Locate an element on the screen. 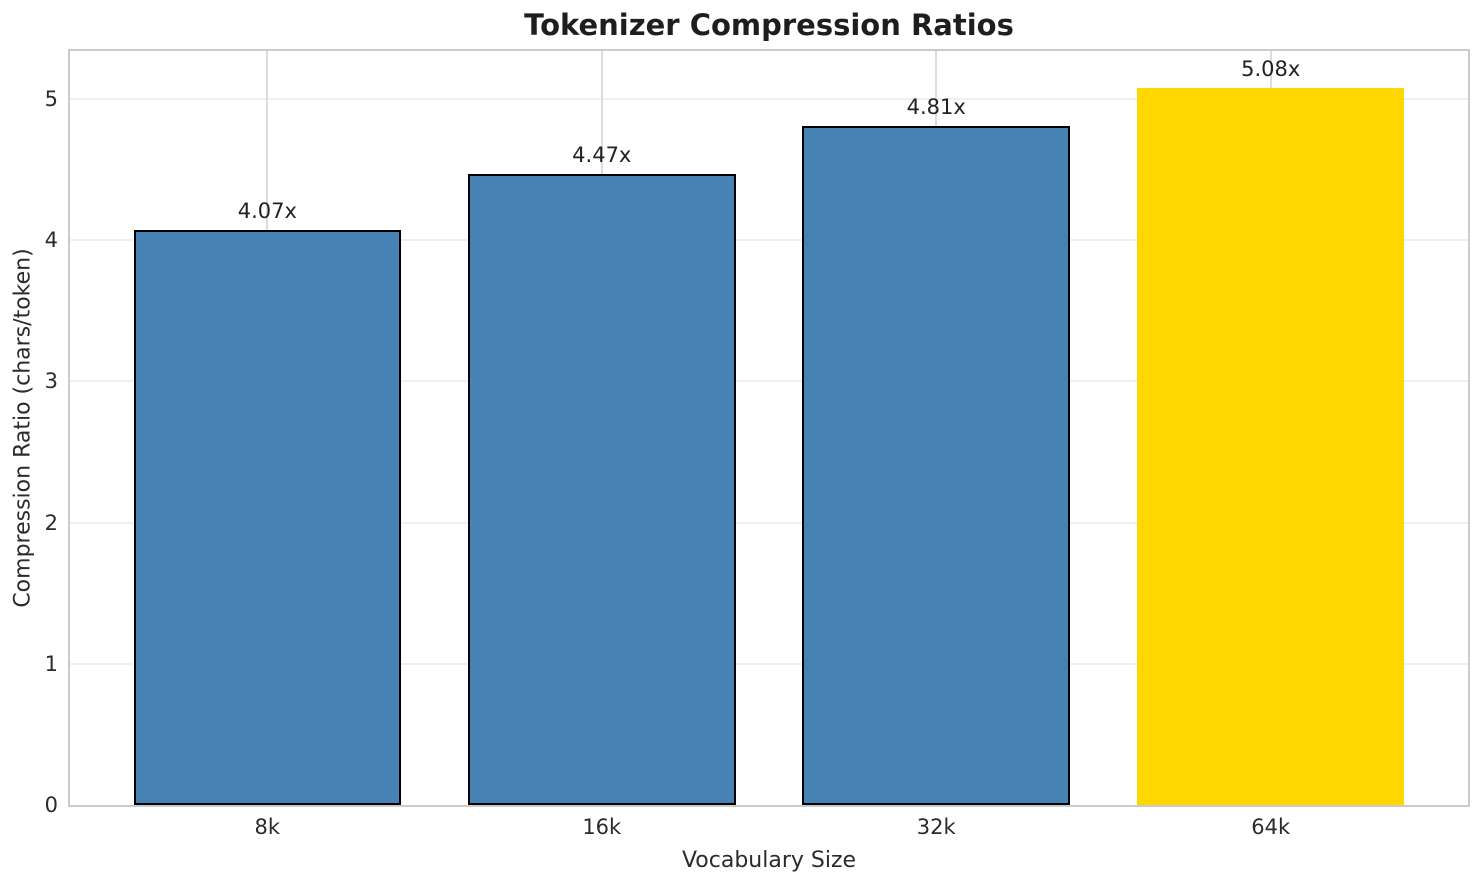 Image resolution: width=1483 pixels, height=885 pixels. y-tick-1: 1 is located at coordinates (51, 663).